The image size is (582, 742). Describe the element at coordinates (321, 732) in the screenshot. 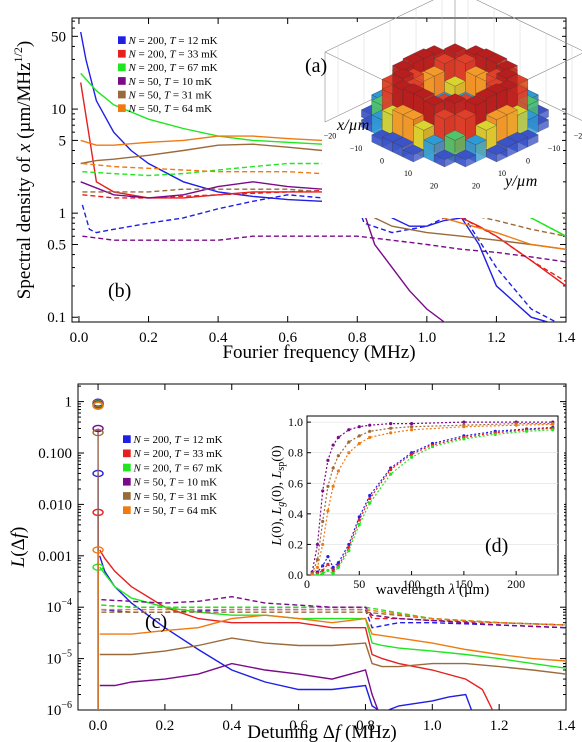

I see `panel-c-xlabel: Detuning Δf (MHz)` at that location.